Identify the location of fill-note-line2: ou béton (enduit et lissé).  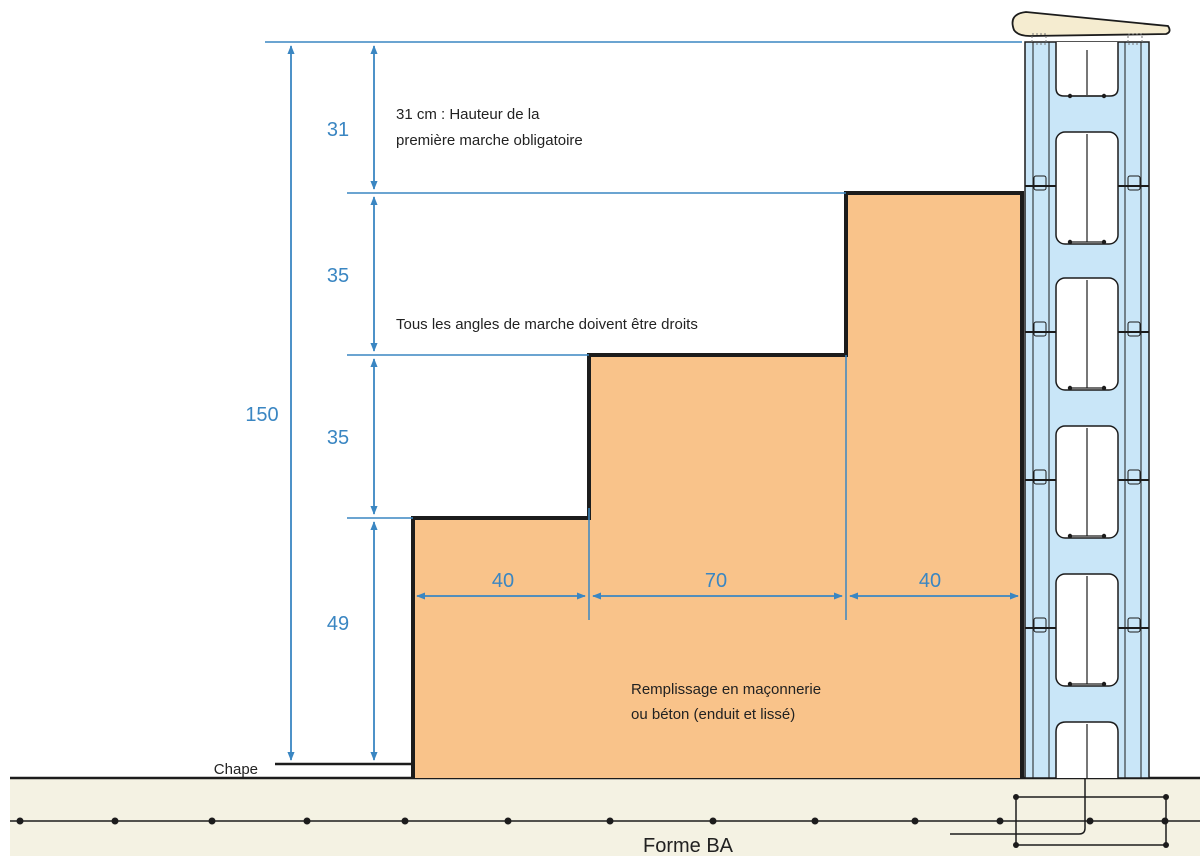
(713, 714).